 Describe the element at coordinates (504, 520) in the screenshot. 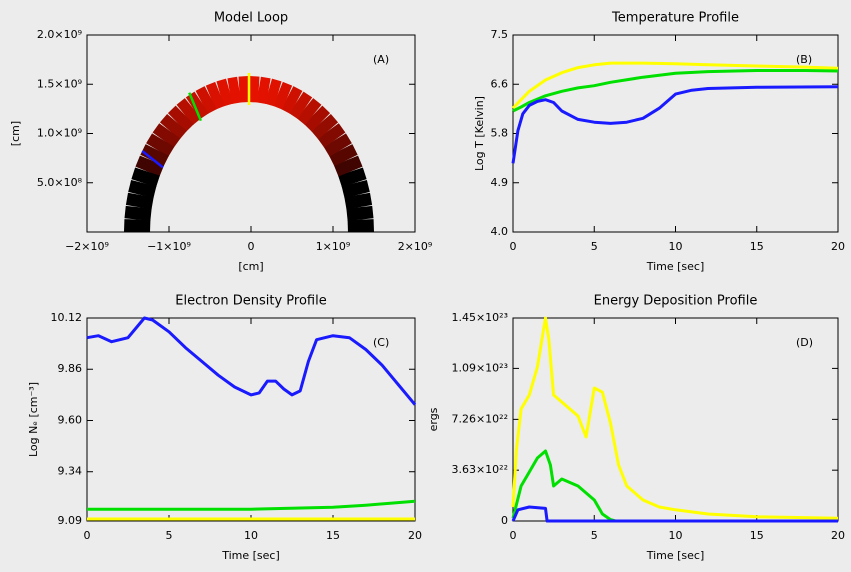

I see `y-tick-label: 0` at that location.